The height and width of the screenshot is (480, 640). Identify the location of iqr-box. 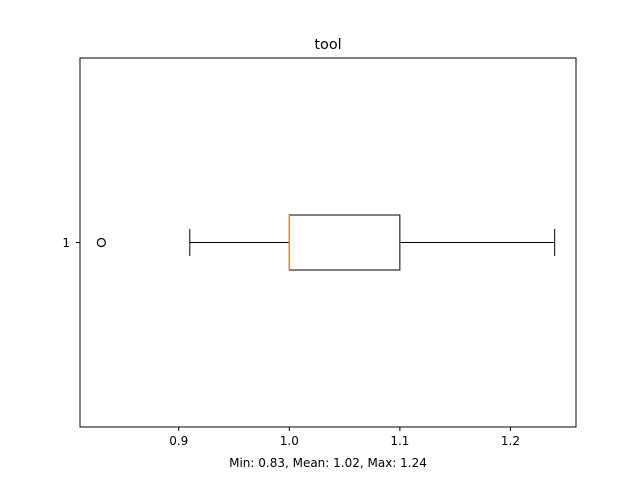
(344, 242).